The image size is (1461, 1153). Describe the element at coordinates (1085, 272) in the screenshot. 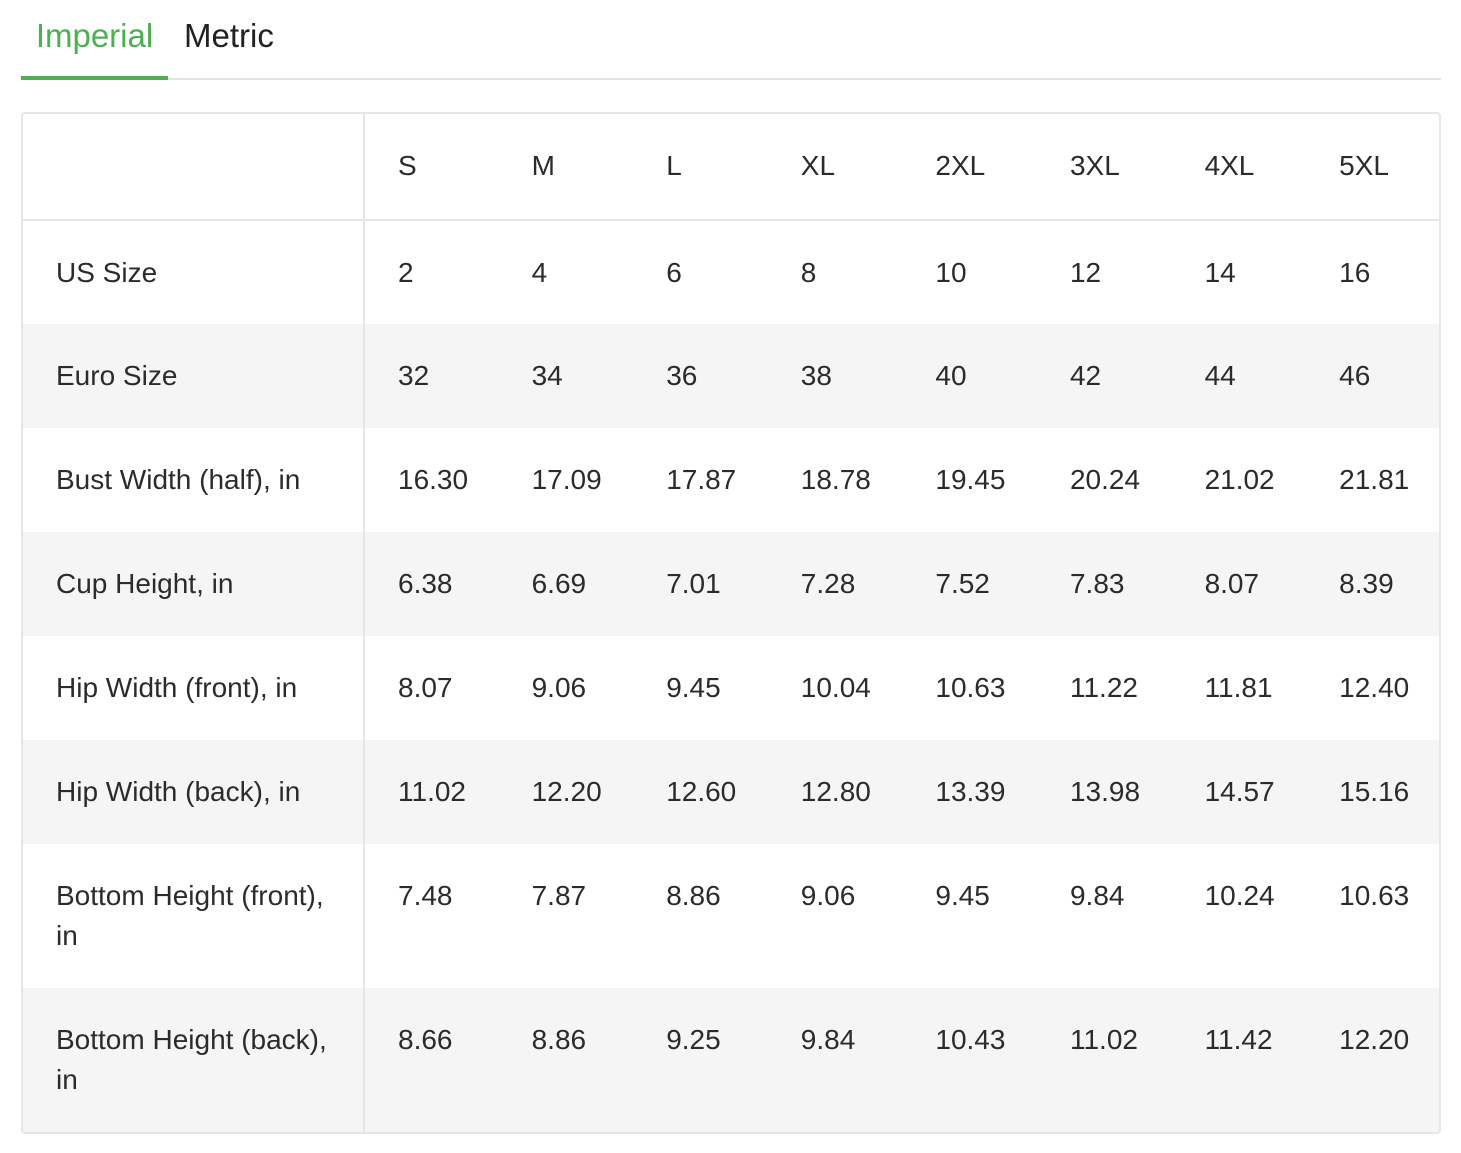

I see `table-cell: 12` at that location.